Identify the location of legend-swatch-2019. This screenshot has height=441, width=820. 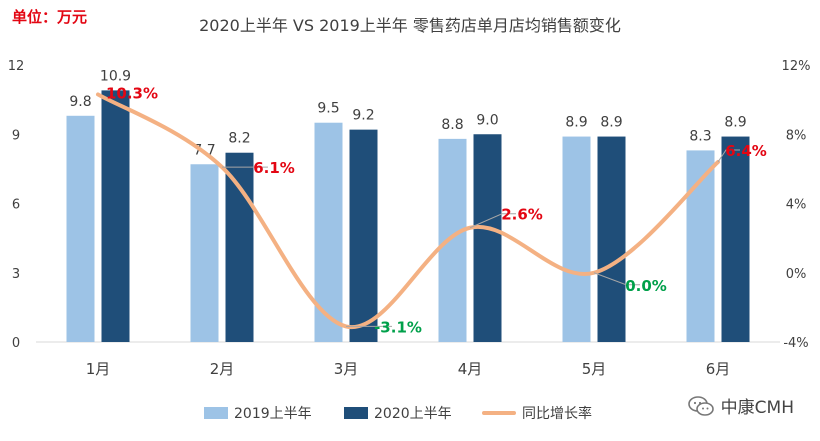
(216, 413).